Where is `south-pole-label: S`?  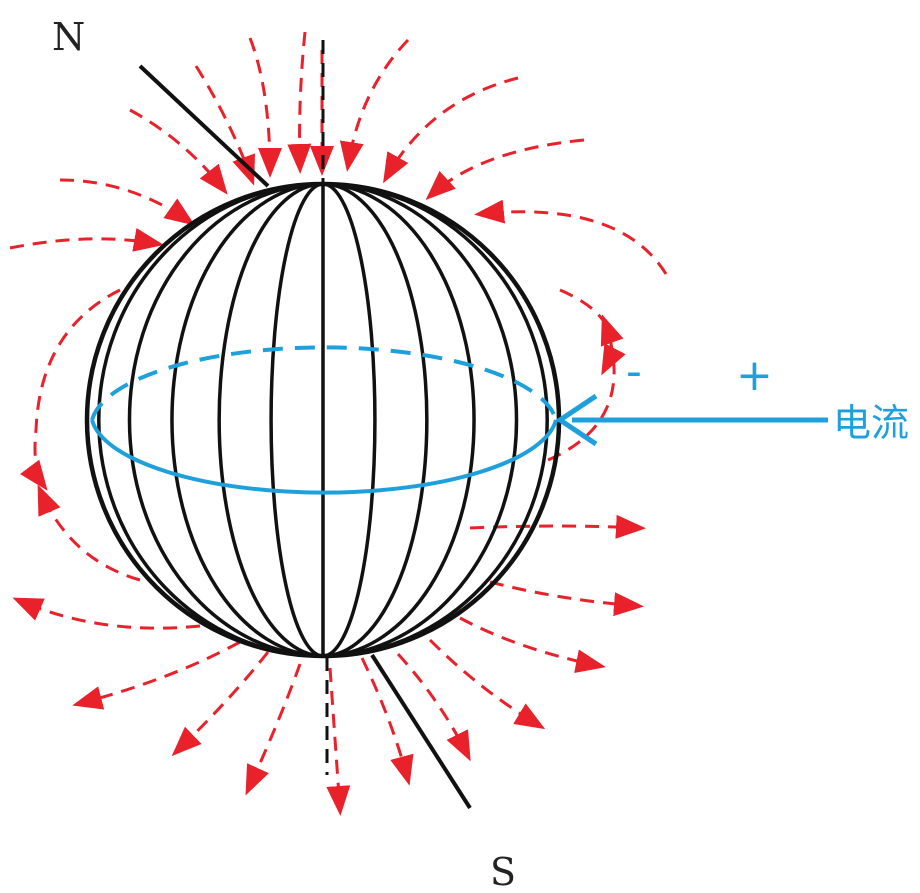 south-pole-label: S is located at coordinates (503, 871).